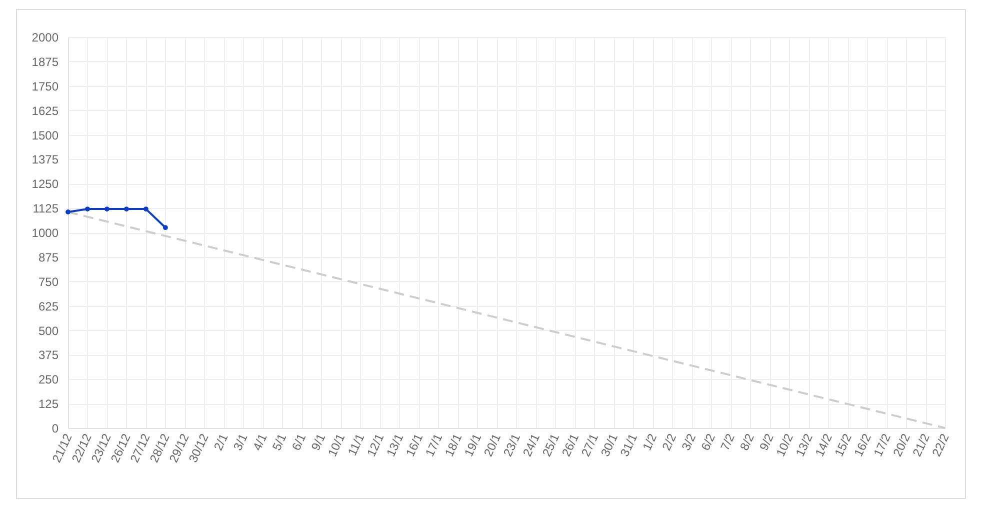 The width and height of the screenshot is (982, 512). Describe the element at coordinates (45, 184) in the screenshot. I see `y-tick-label: 1250` at that location.